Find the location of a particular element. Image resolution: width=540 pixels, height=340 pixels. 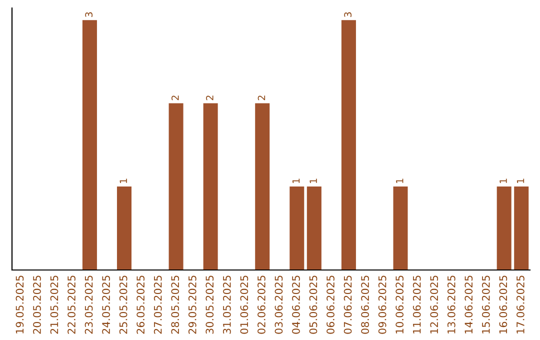

x-tick-label: 24.05.2025 is located at coordinates (106, 305).